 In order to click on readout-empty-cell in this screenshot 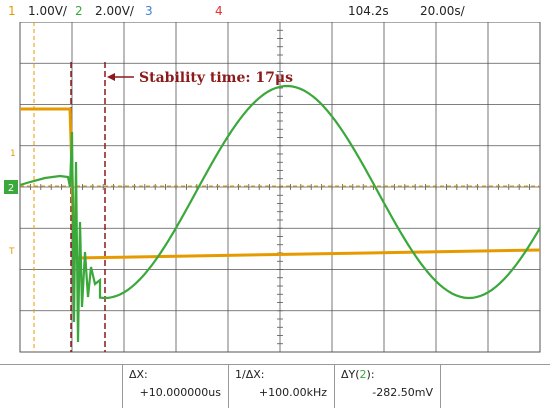, I will do `click(495, 386)`.